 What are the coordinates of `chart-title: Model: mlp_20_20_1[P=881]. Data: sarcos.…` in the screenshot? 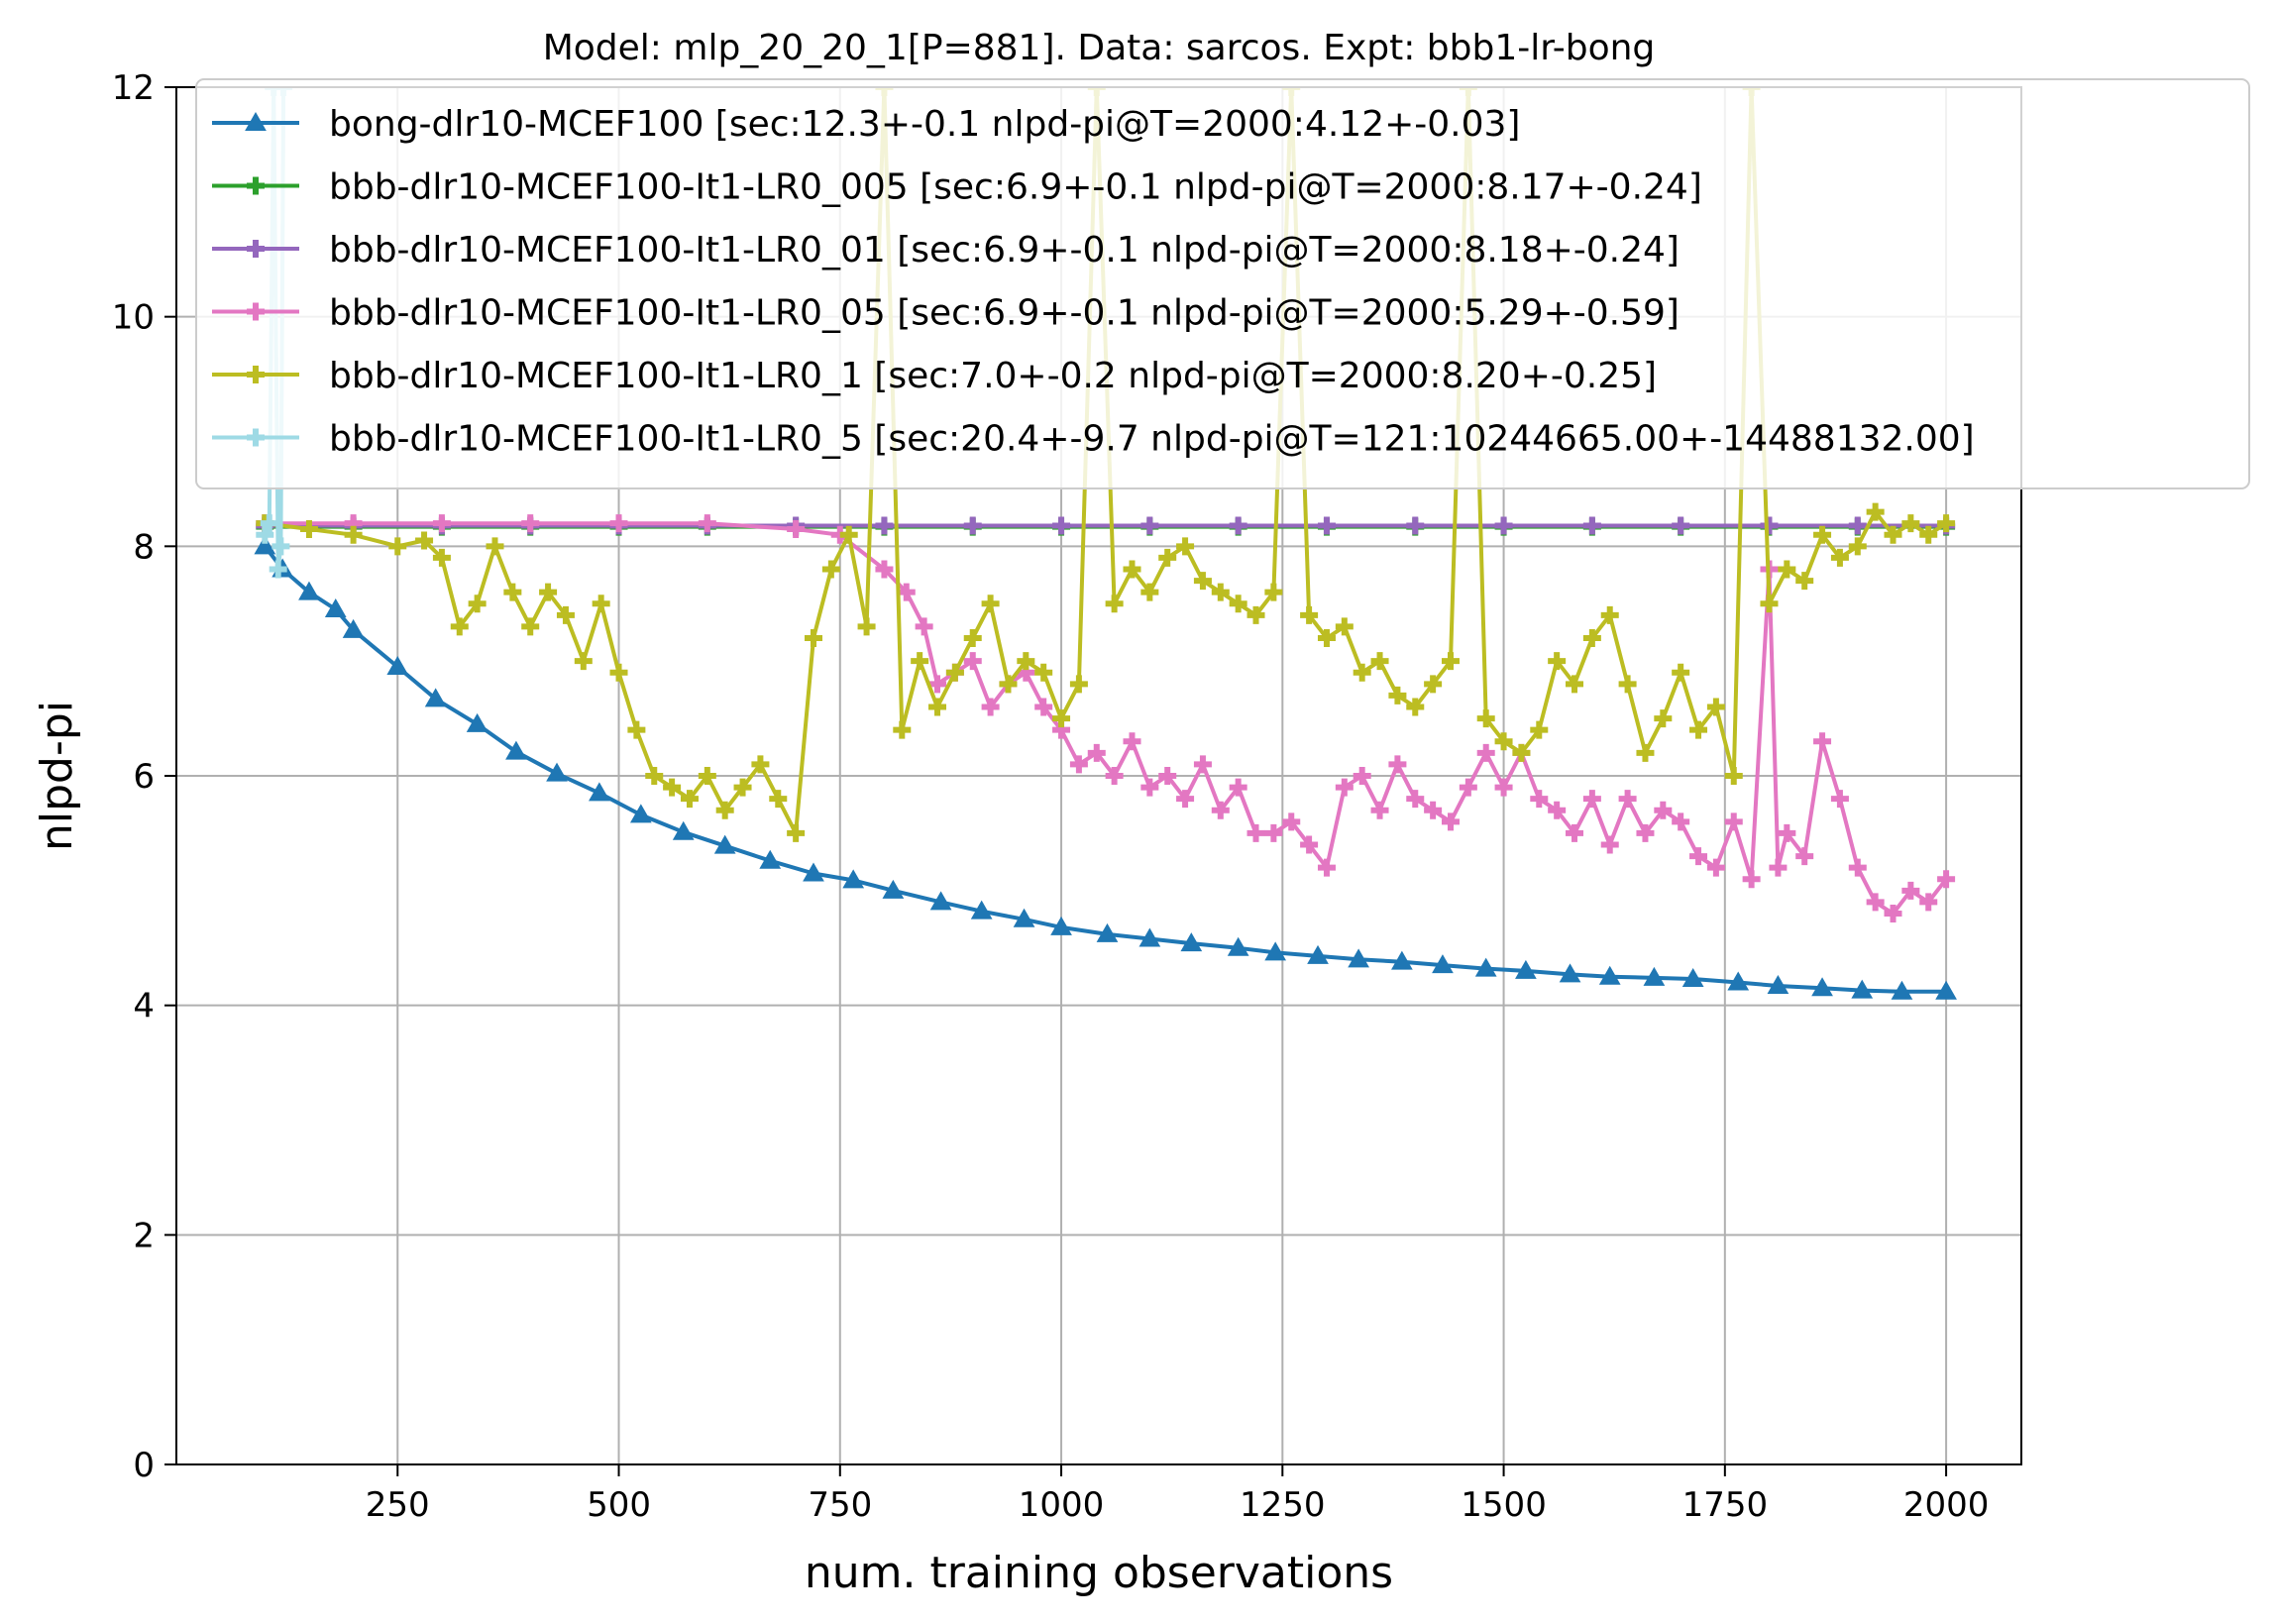 It's located at (1099, 48).